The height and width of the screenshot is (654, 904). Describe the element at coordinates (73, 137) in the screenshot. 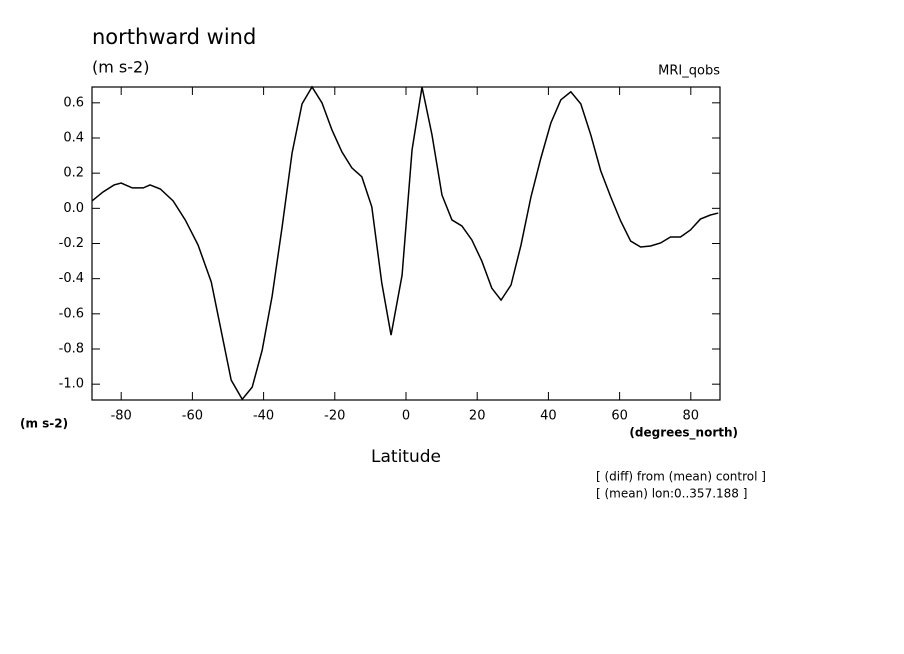

I see `y-tick-label: 0.4` at that location.